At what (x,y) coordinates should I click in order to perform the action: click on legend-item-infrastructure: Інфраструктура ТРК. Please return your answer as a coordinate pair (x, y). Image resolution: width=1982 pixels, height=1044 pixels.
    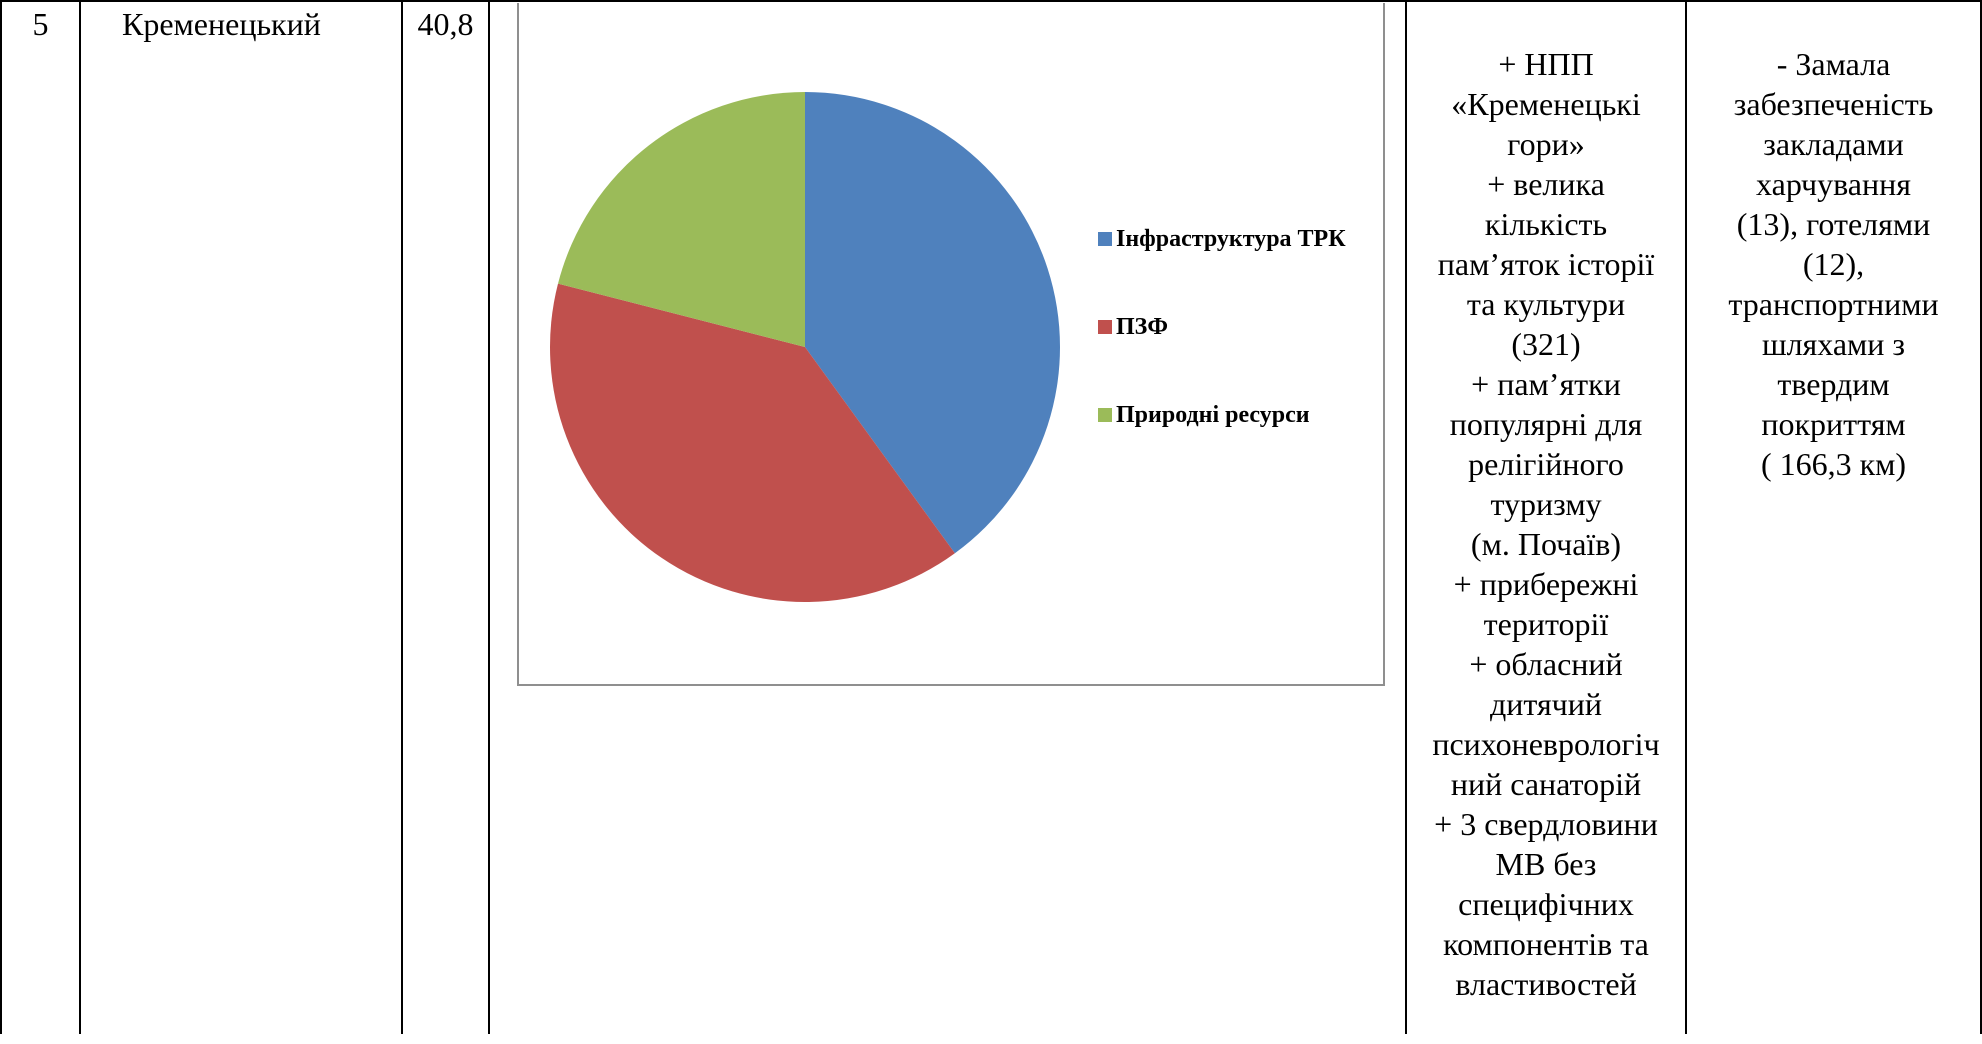
    Looking at the image, I should click on (1222, 239).